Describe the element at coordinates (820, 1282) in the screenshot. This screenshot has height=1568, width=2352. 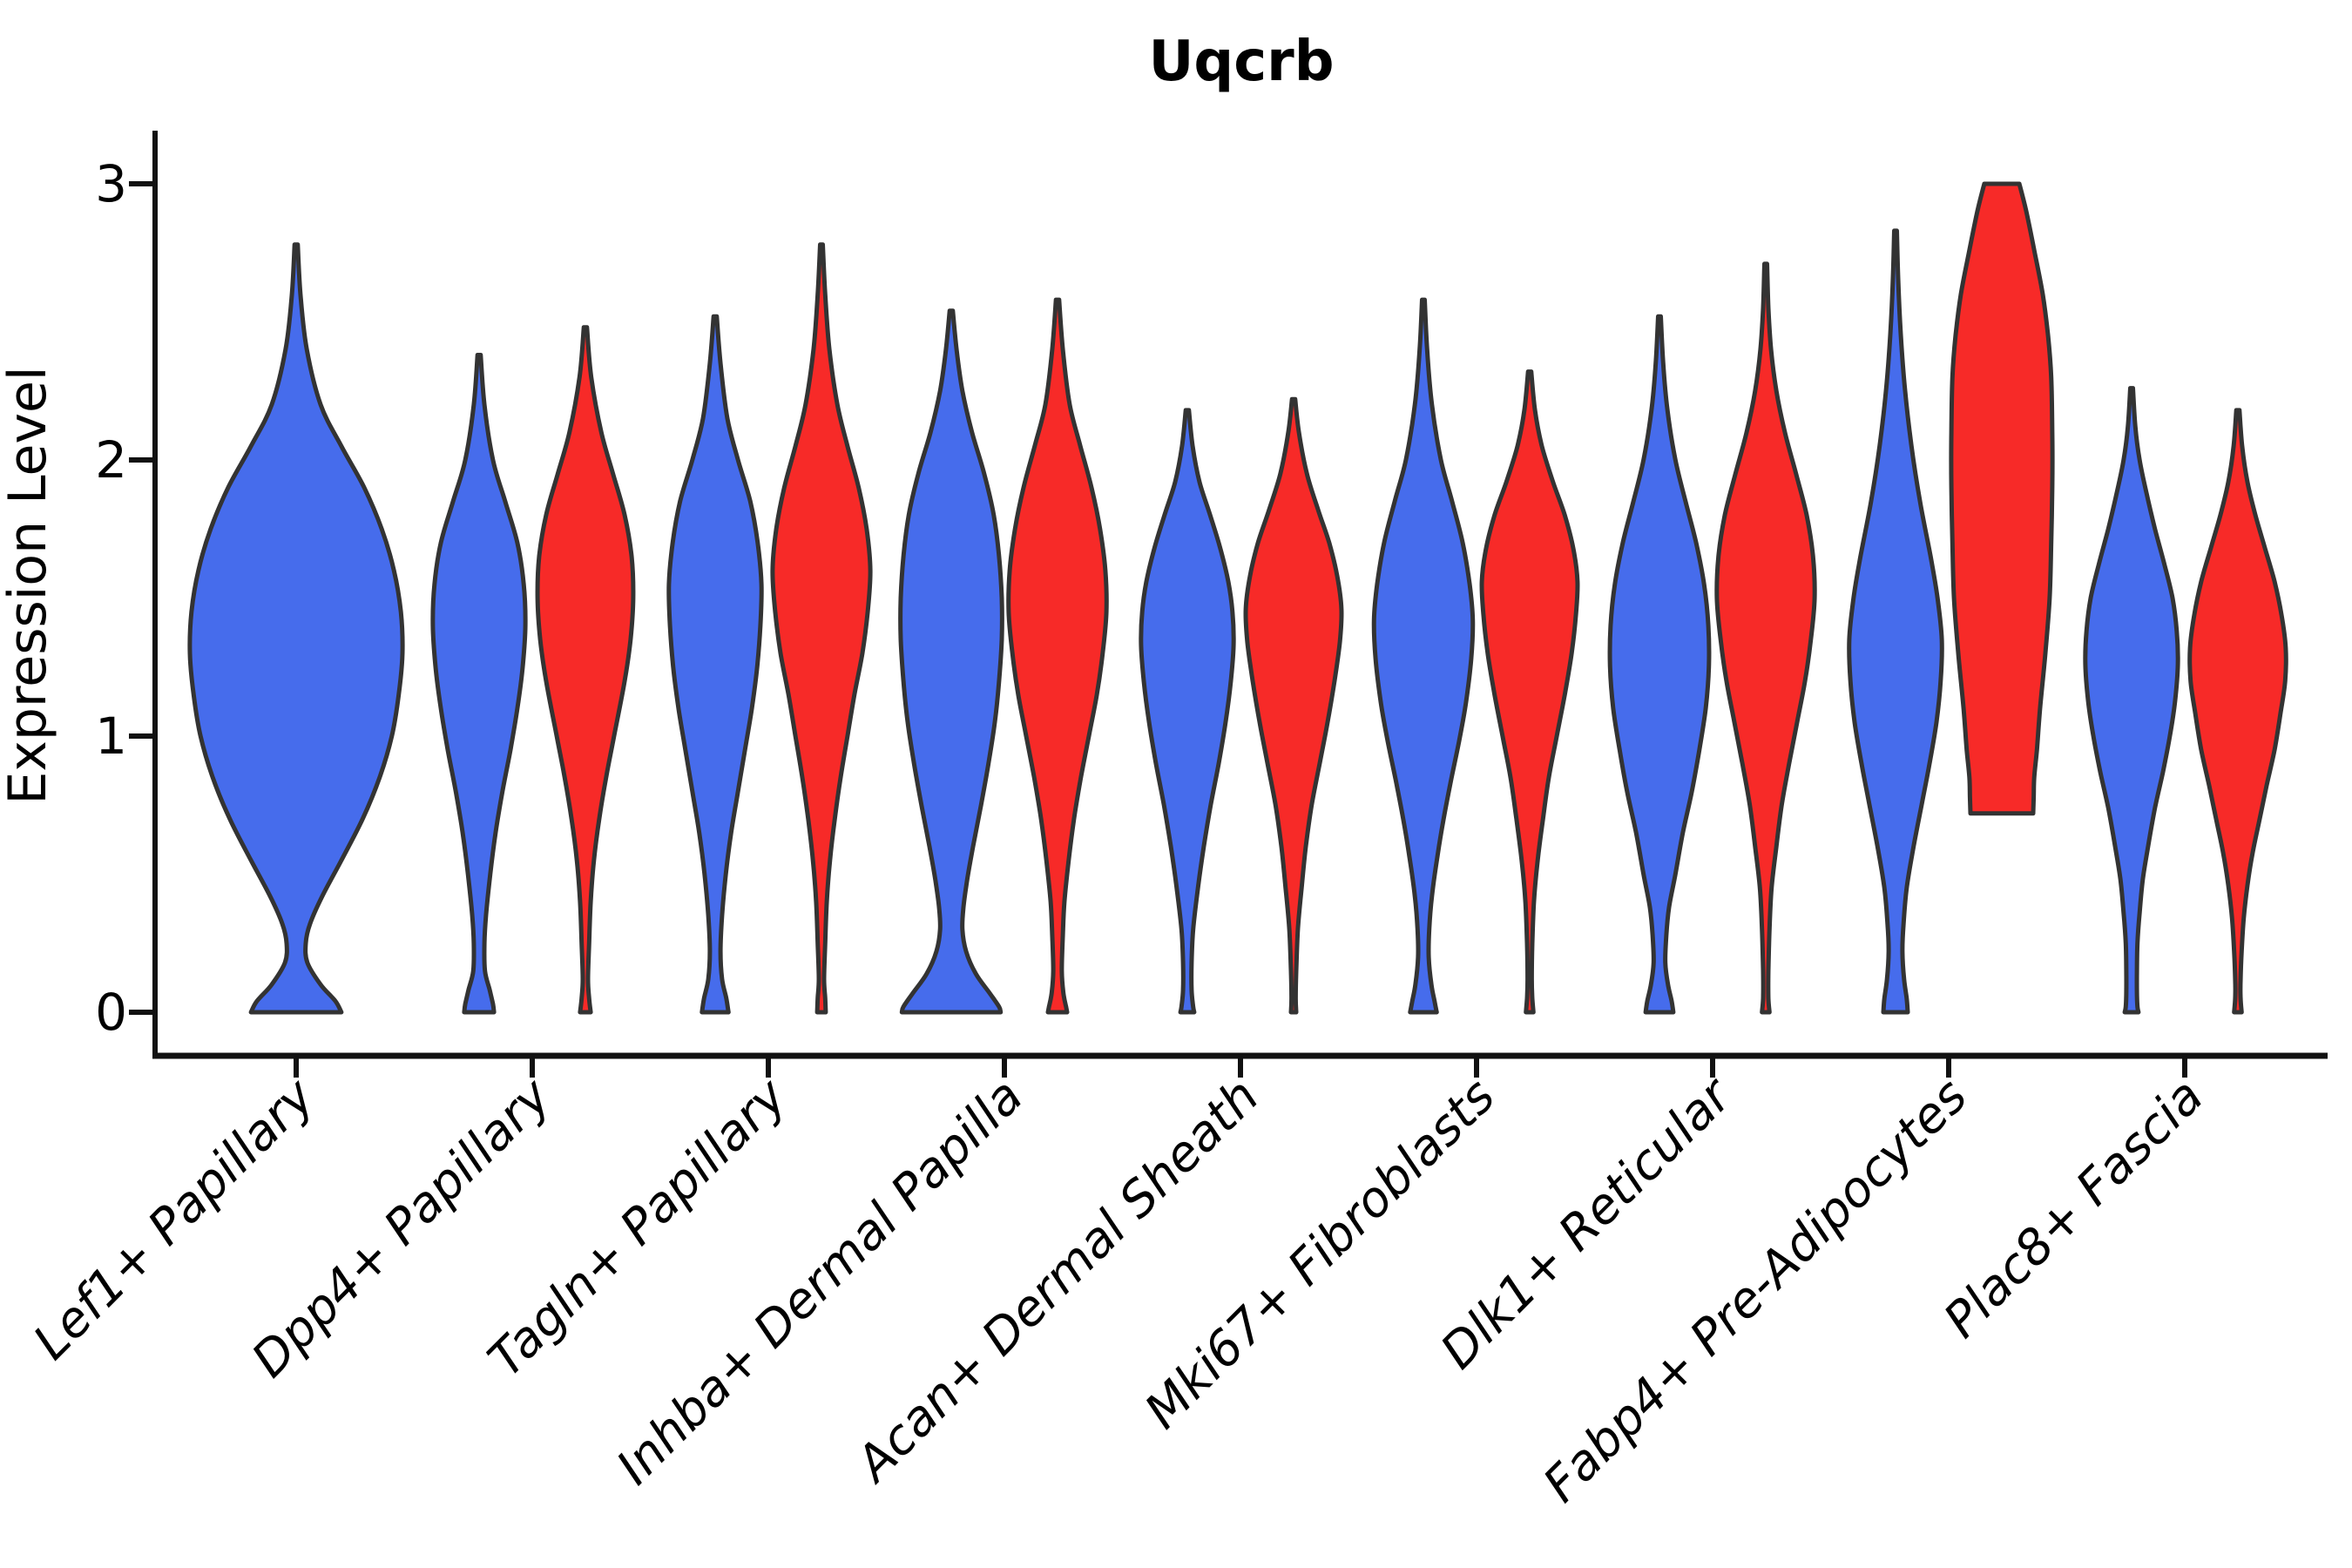
I see `x-tick-label-3: Inhba+ Dermal Papilla` at that location.